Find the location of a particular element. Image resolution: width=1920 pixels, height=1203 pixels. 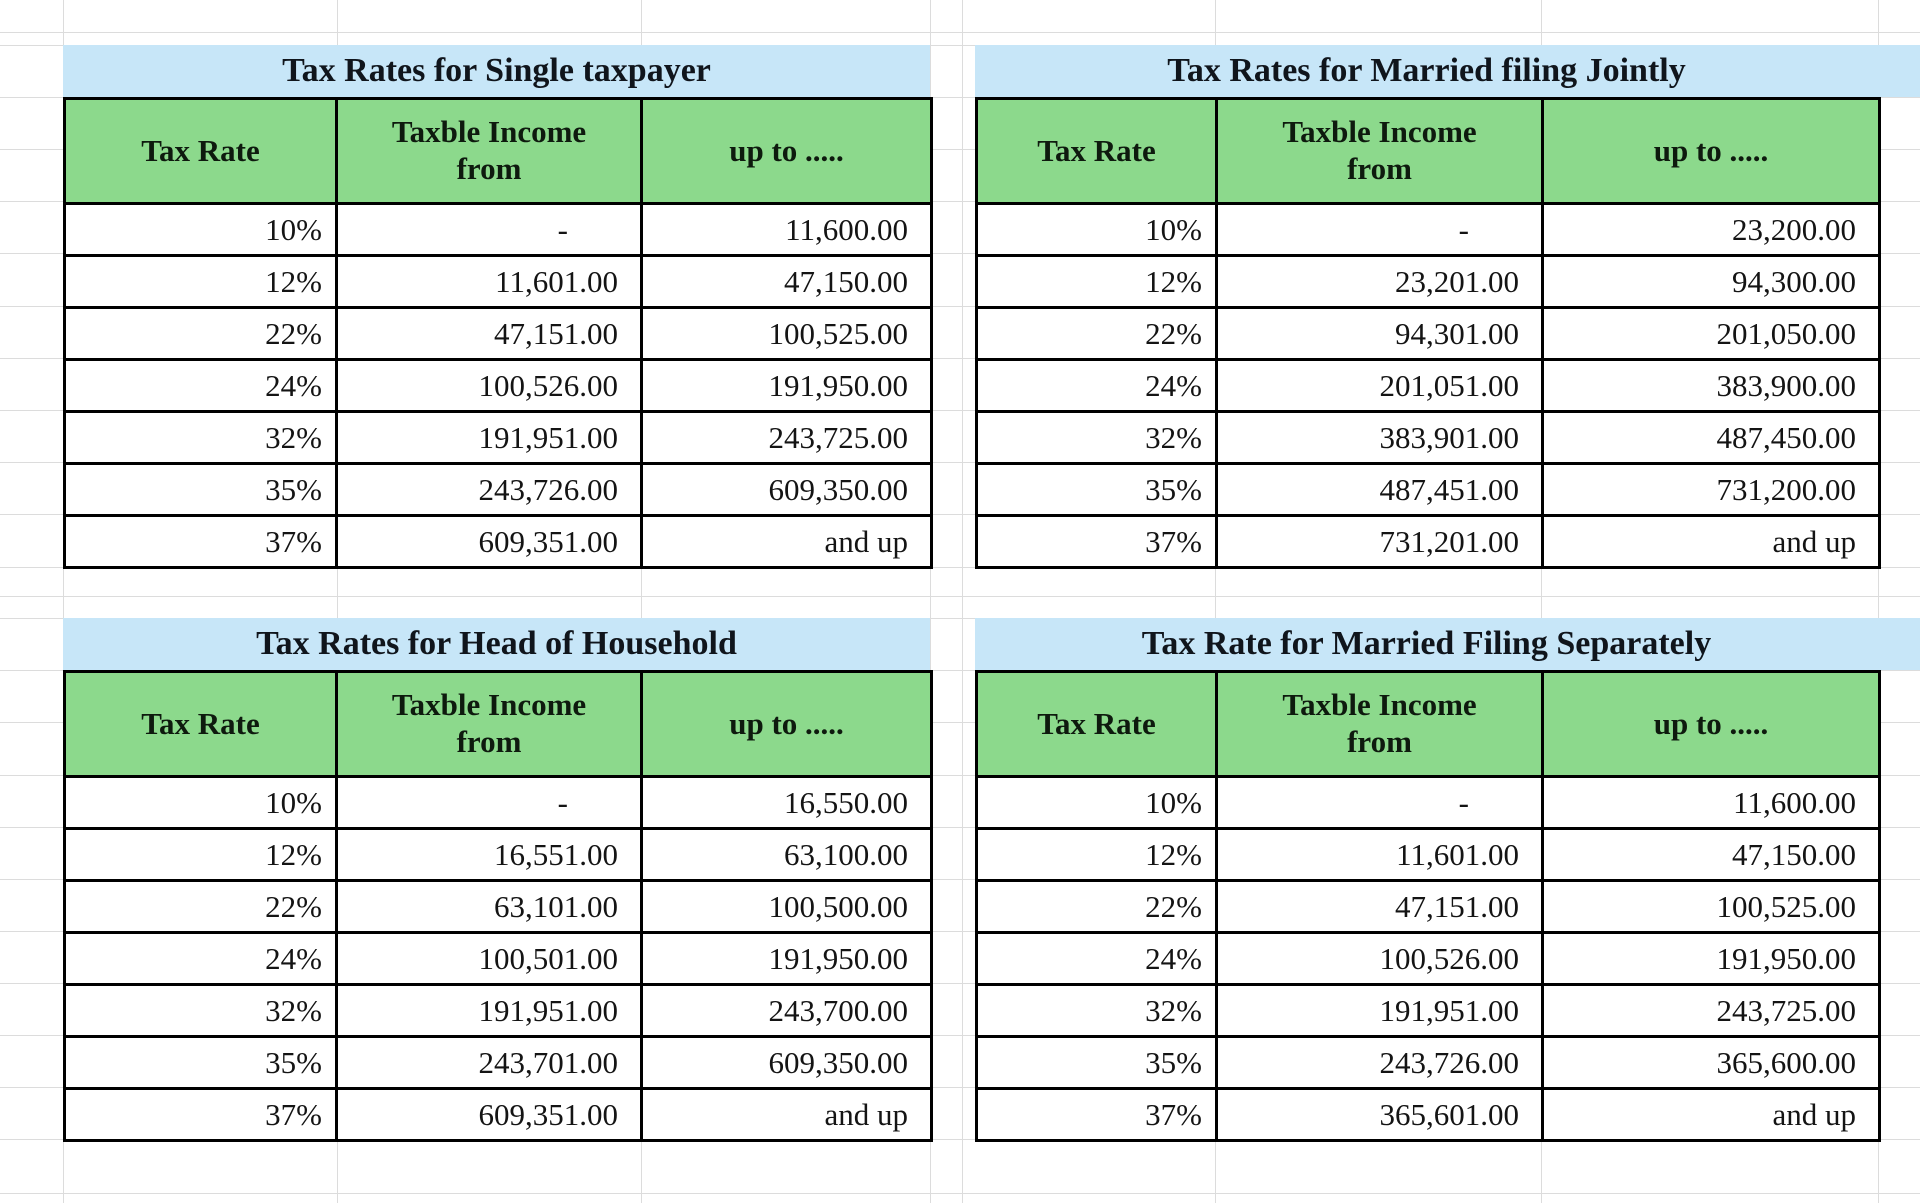

cell: 731,200.00 is located at coordinates (1711, 489).